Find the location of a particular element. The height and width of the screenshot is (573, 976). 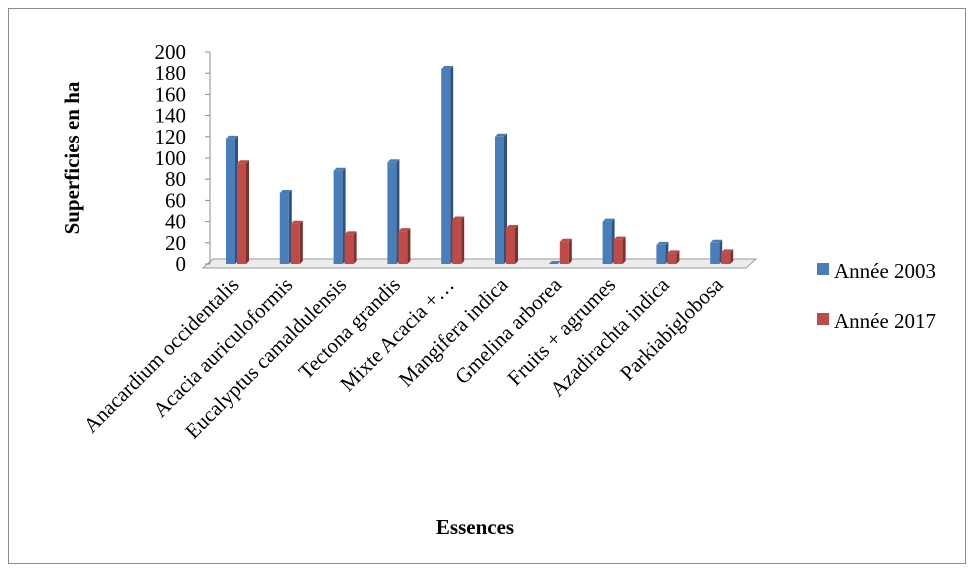

y-tick-label: 60 is located at coordinates (175, 200).